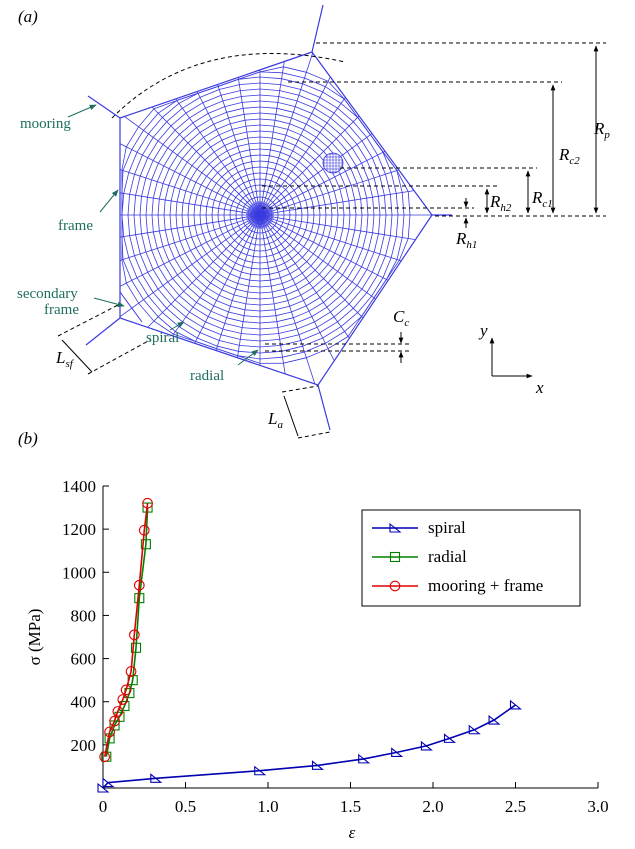 This screenshot has width=635, height=849. What do you see at coordinates (131, 307) in the screenshot?
I see `secondary-frame-thread` at bounding box center [131, 307].